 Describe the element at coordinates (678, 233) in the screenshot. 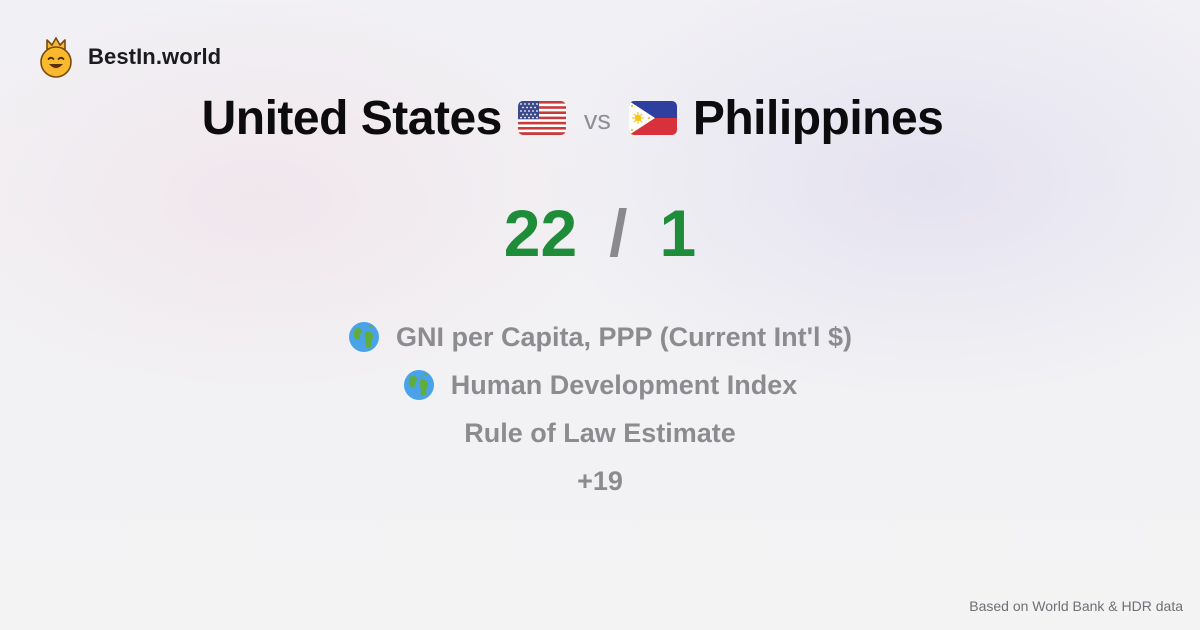

I see `right-score: 1` at that location.